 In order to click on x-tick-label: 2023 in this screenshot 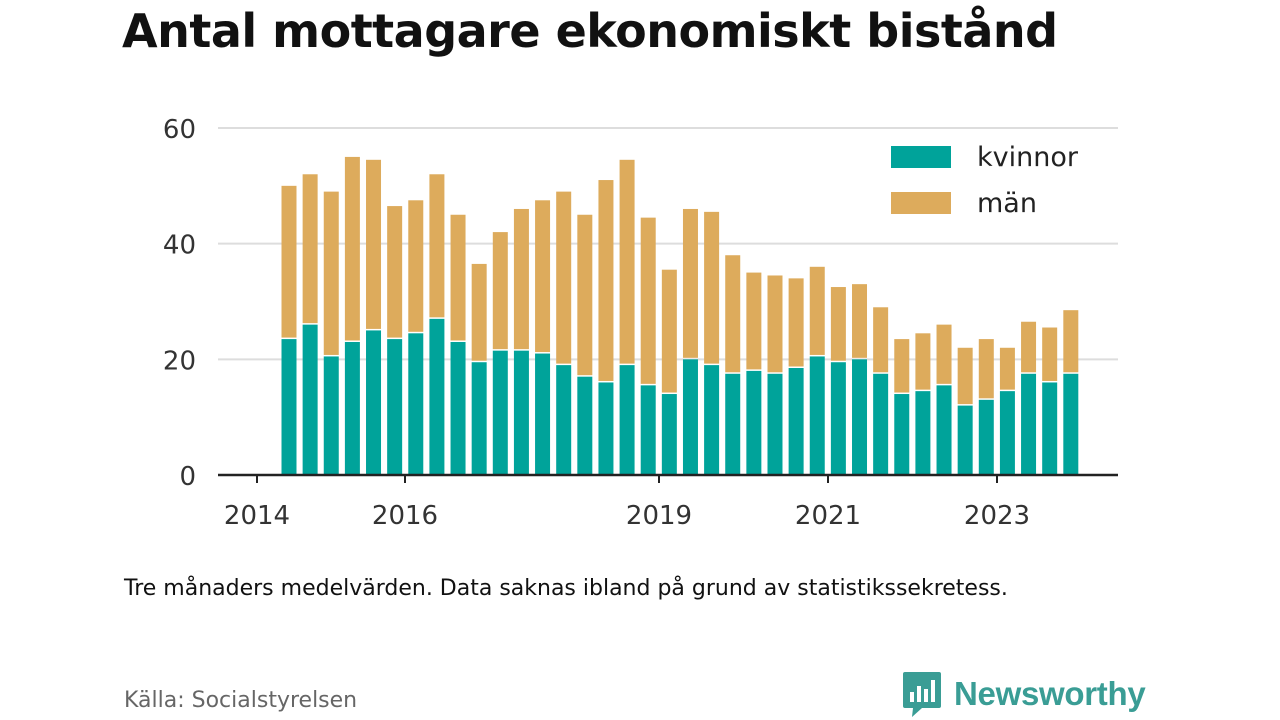, I will do `click(997, 516)`.